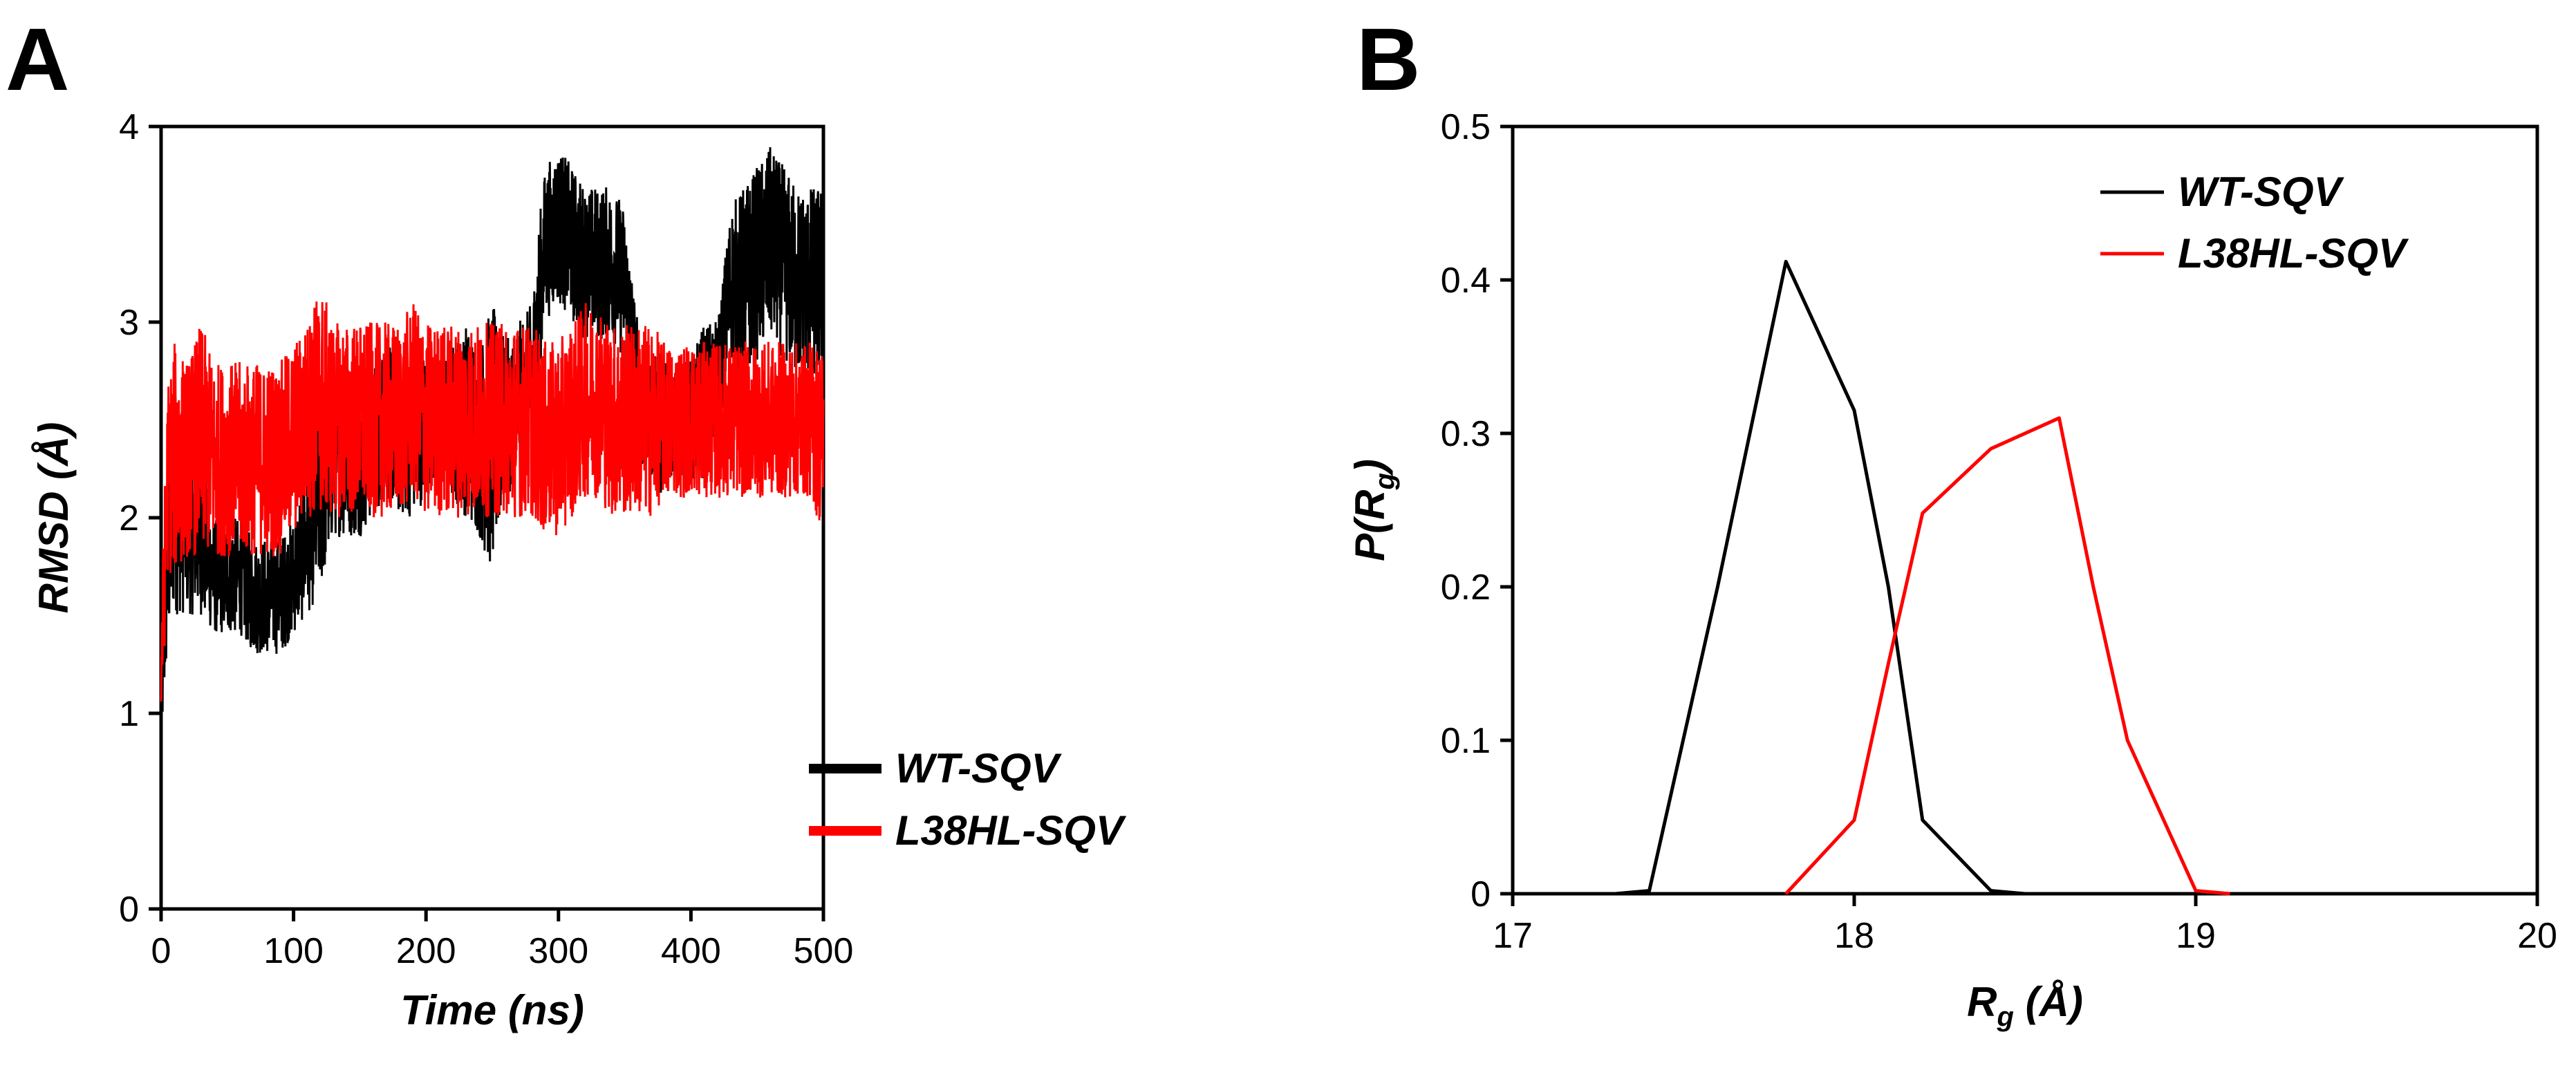  I want to click on rmsd-x-axis-title: Time (ns), so click(492, 1010).